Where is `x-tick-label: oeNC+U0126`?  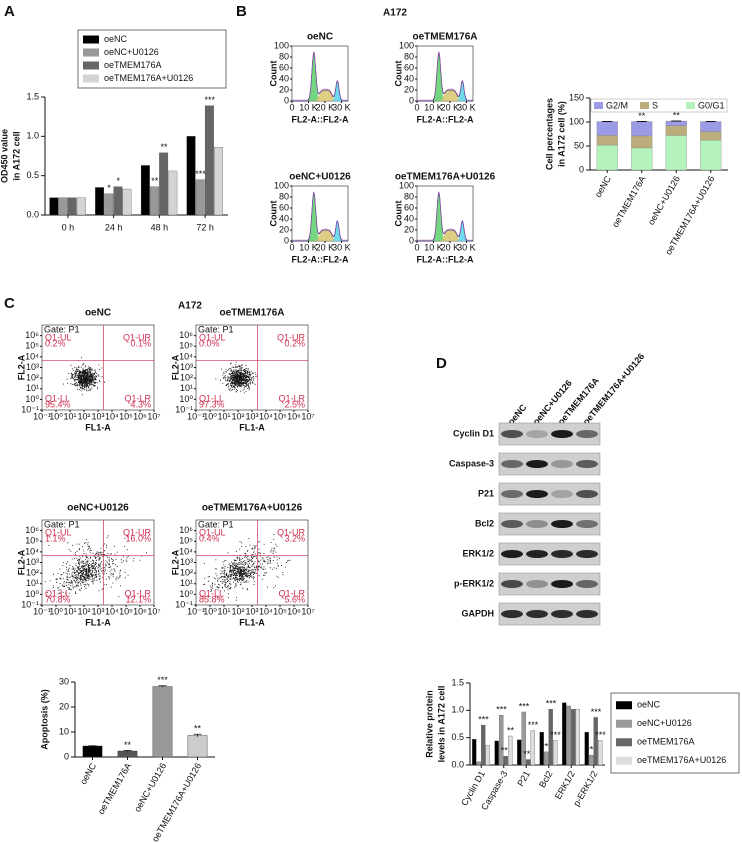
x-tick-label: oeNC+U0126 is located at coordinates (664, 200).